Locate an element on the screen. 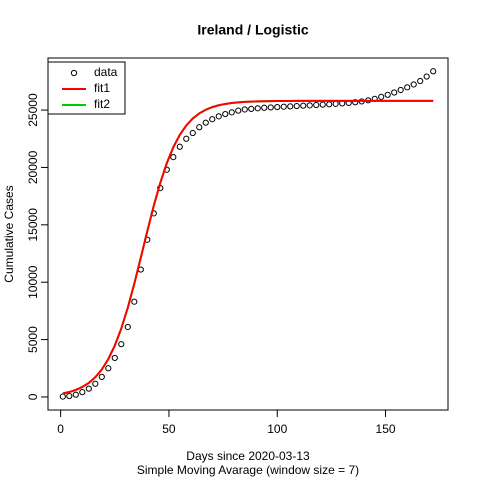 Image resolution: width=480 pixels, height=480 pixels. y-tick-label: 25000 is located at coordinates (33, 110).